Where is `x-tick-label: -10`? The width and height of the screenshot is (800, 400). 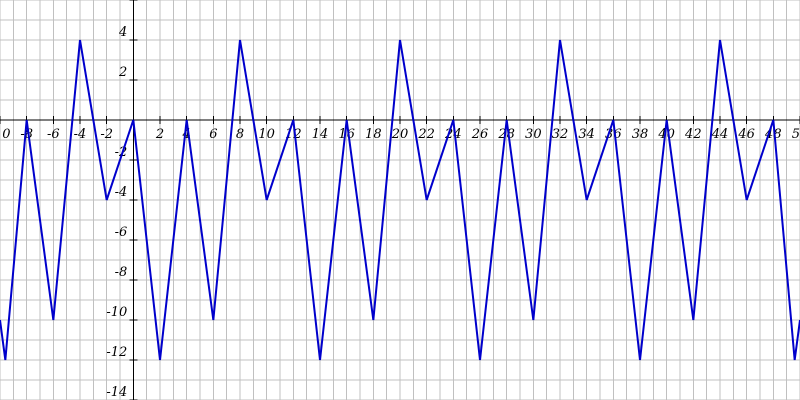 x-tick-label: -10 is located at coordinates (5, 134).